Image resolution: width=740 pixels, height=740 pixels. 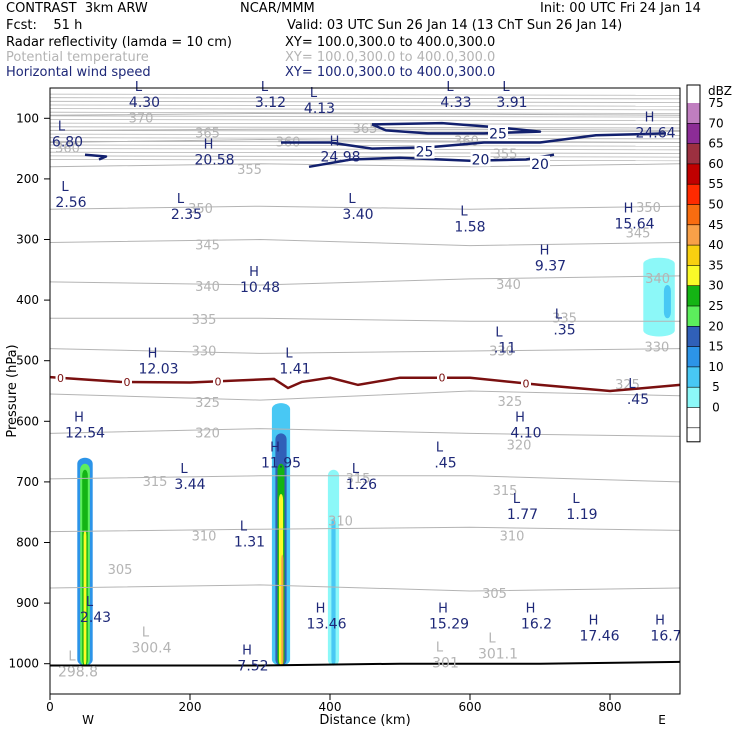 What do you see at coordinates (638, 233) in the screenshot?
I see `theta-contour-label: 345` at bounding box center [638, 233].